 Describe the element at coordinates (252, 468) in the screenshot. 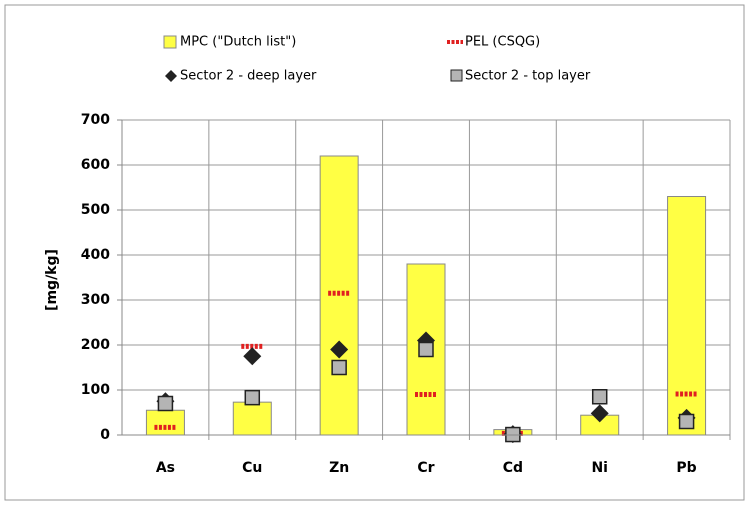

I see `x-tick-label: Cu` at that location.